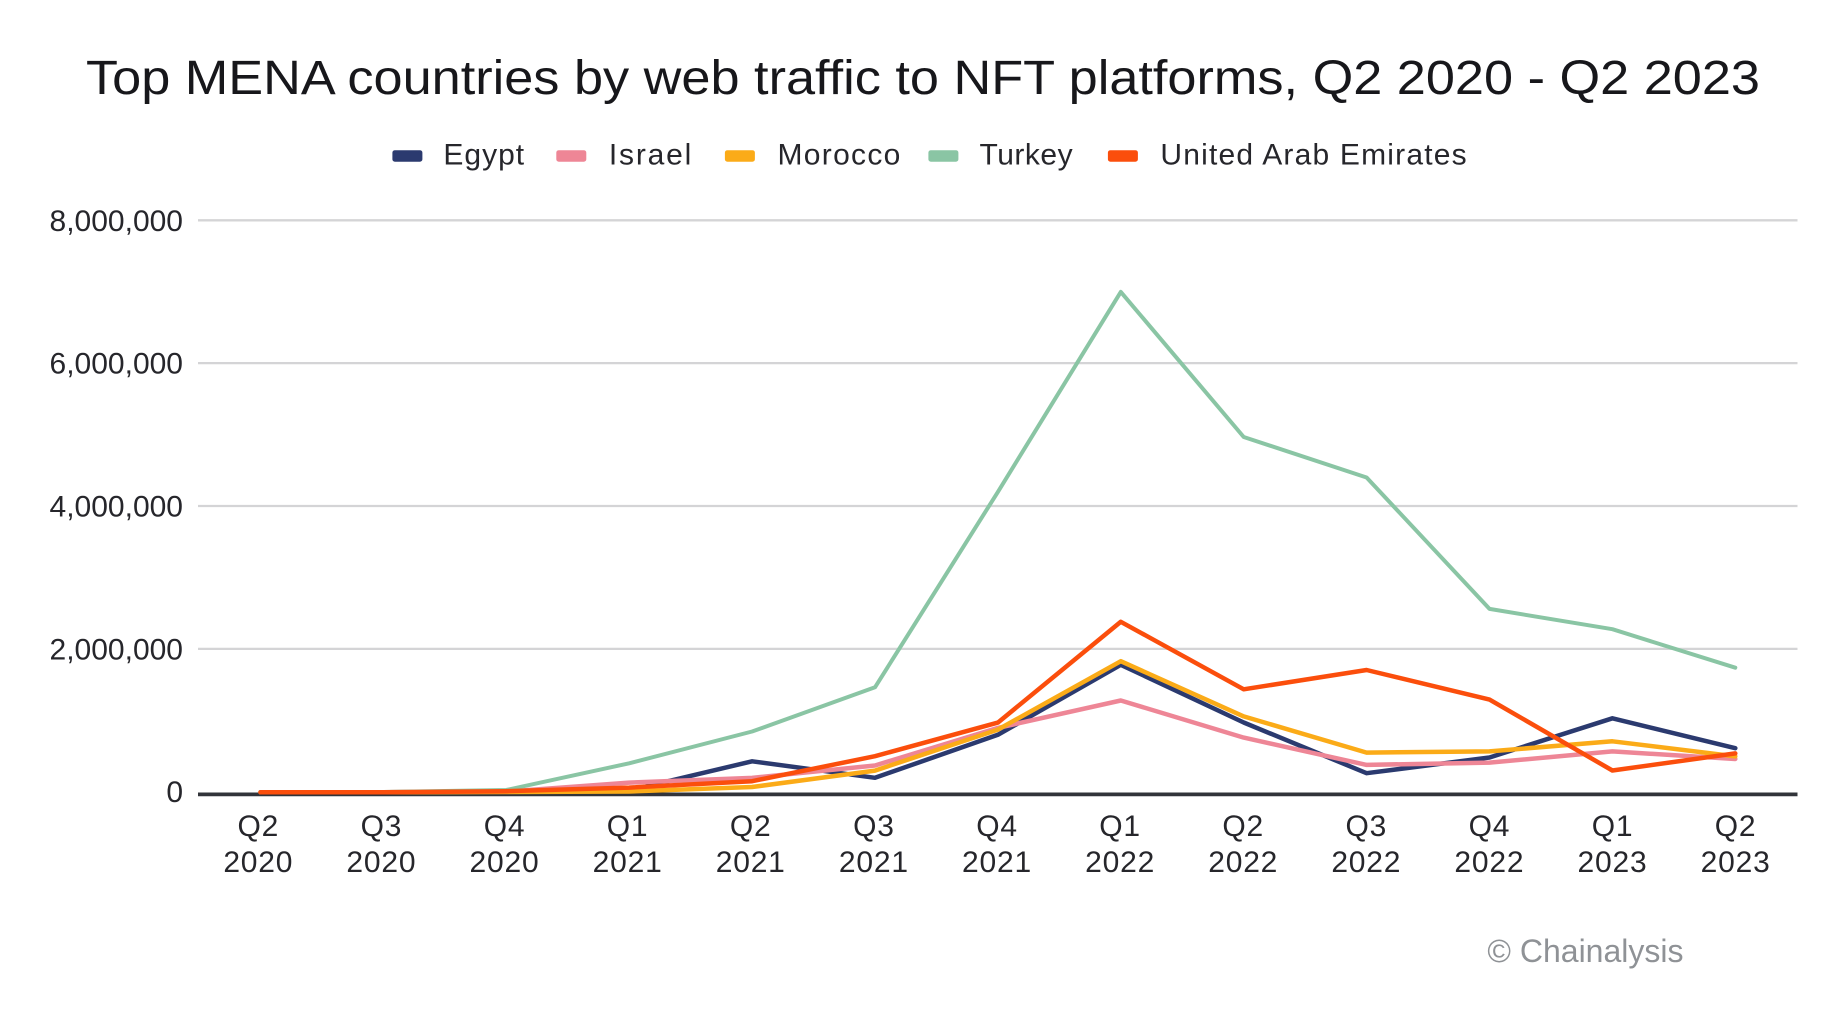 The image size is (1843, 1020). I want to click on svg-text: 0, so click(174, 792).